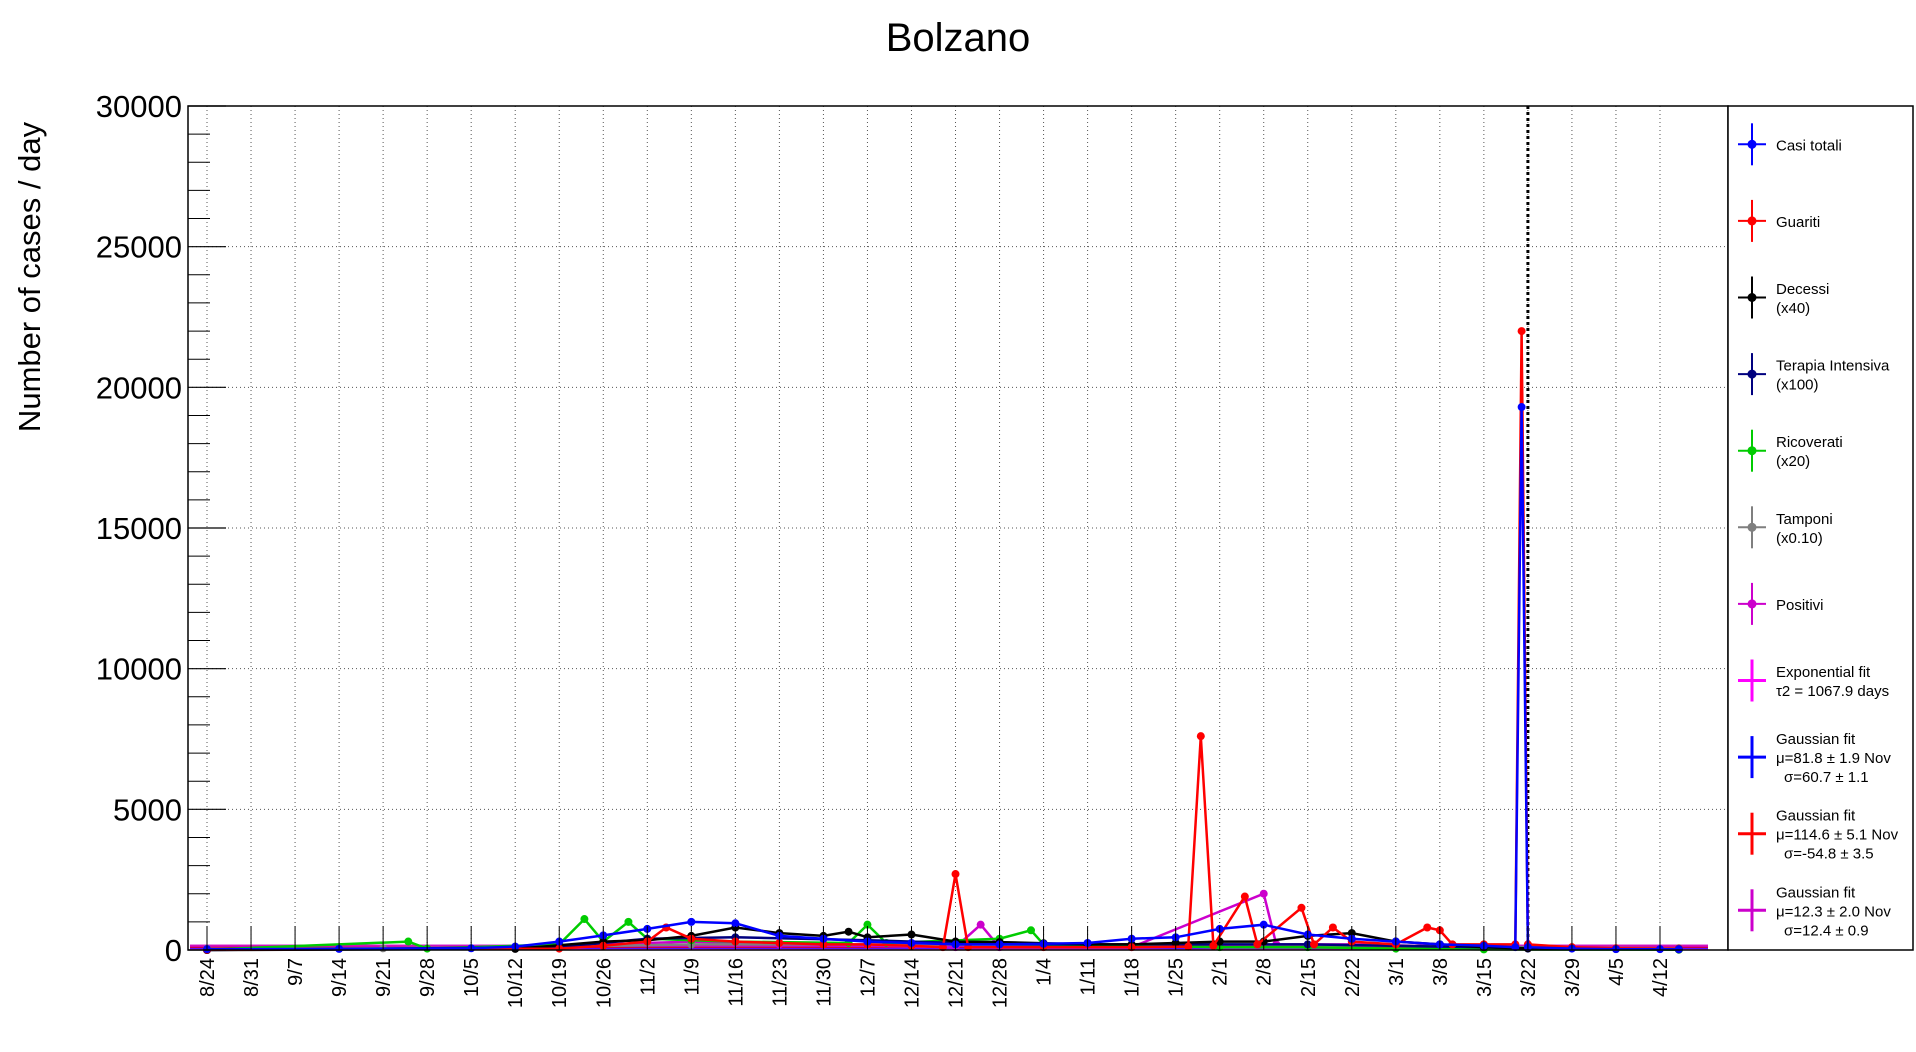 The image size is (1916, 1052). Describe the element at coordinates (1833, 758) in the screenshot. I see `legend-sublabel: μ=81.8 ± 1.9 Nov` at that location.